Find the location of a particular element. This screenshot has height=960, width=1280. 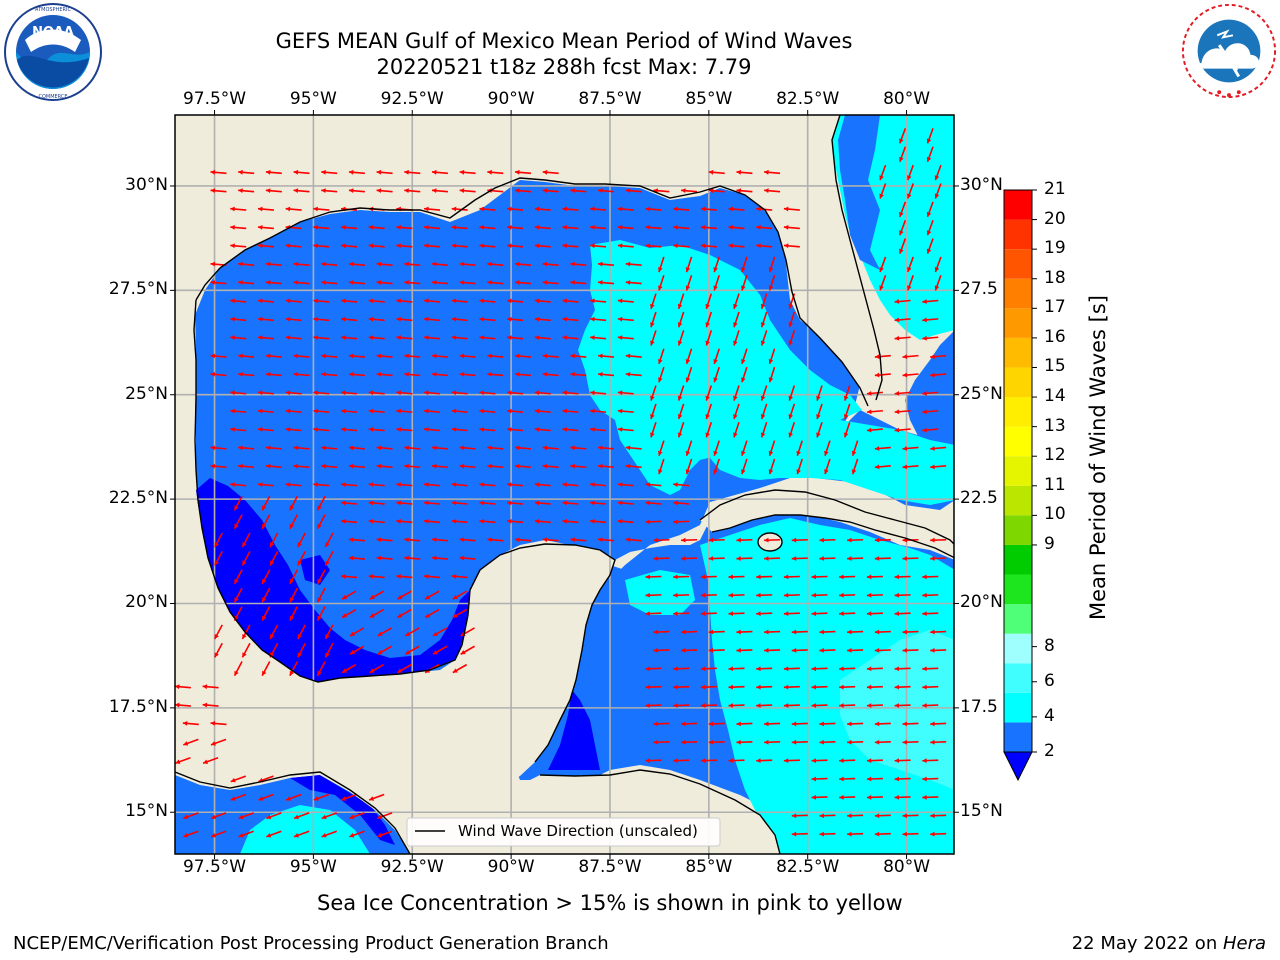

colorbar-tick-label: 6 is located at coordinates (1049, 680).